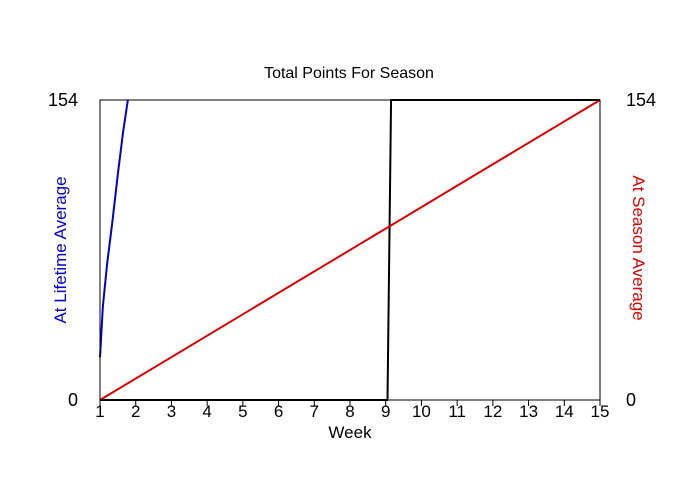  What do you see at coordinates (206, 411) in the screenshot?
I see `x-tick-label: 4` at bounding box center [206, 411].